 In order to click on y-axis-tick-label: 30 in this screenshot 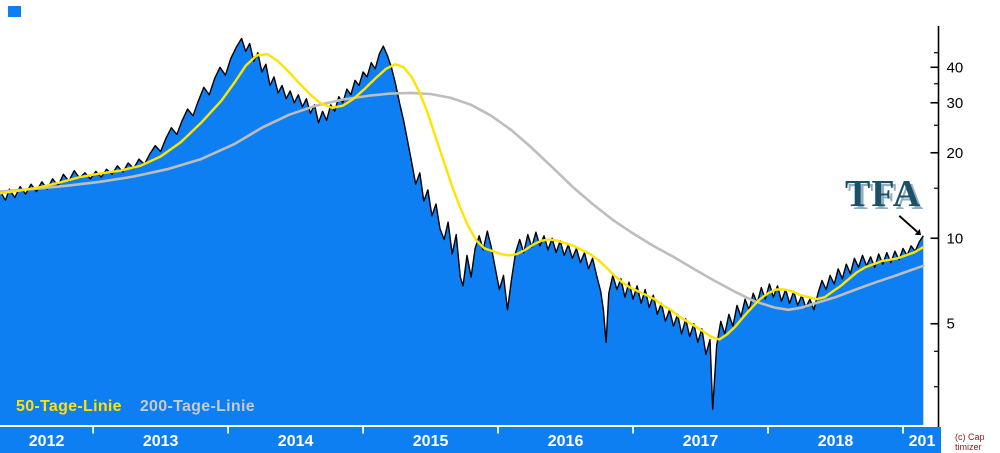, I will do `click(955, 103)`.